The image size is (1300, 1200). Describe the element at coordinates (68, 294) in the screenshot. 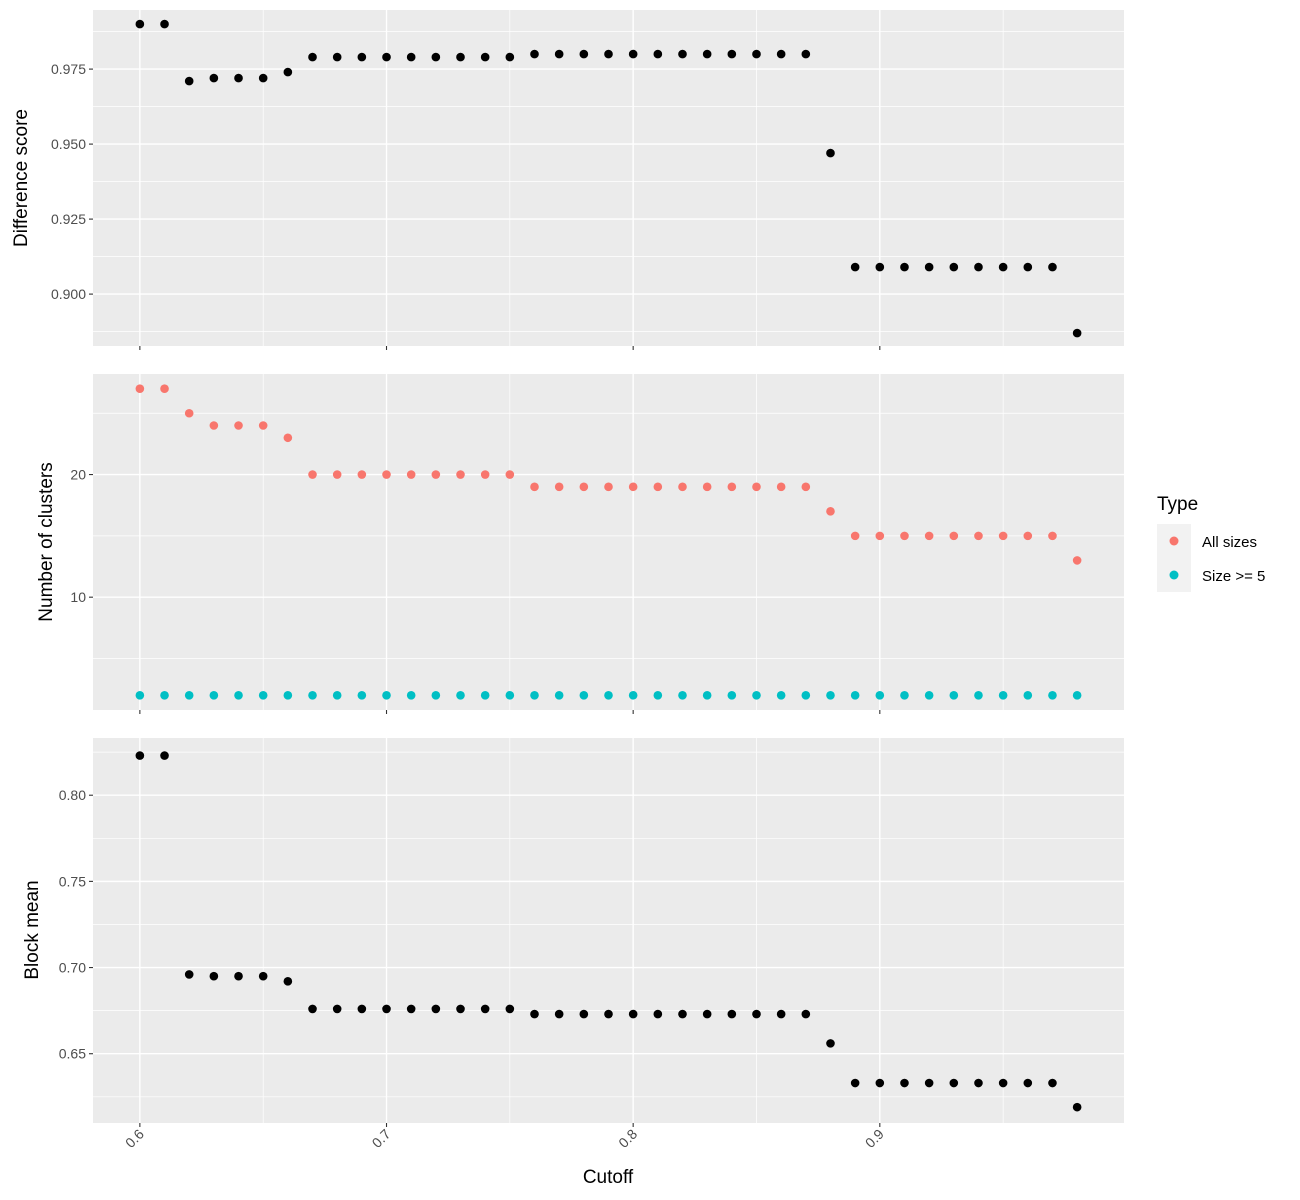

I see `y-tick-label: 0.900` at that location.